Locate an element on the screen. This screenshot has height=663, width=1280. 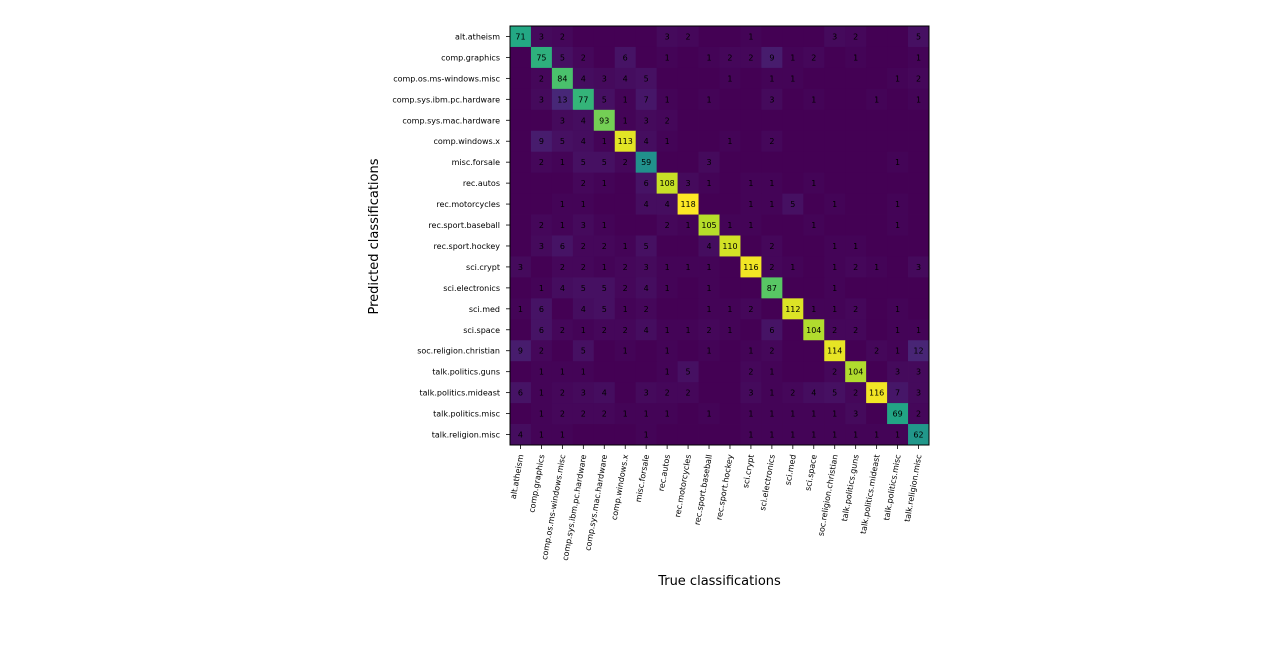
x-tick-label: sci.electronics is located at coordinates (767, 483).